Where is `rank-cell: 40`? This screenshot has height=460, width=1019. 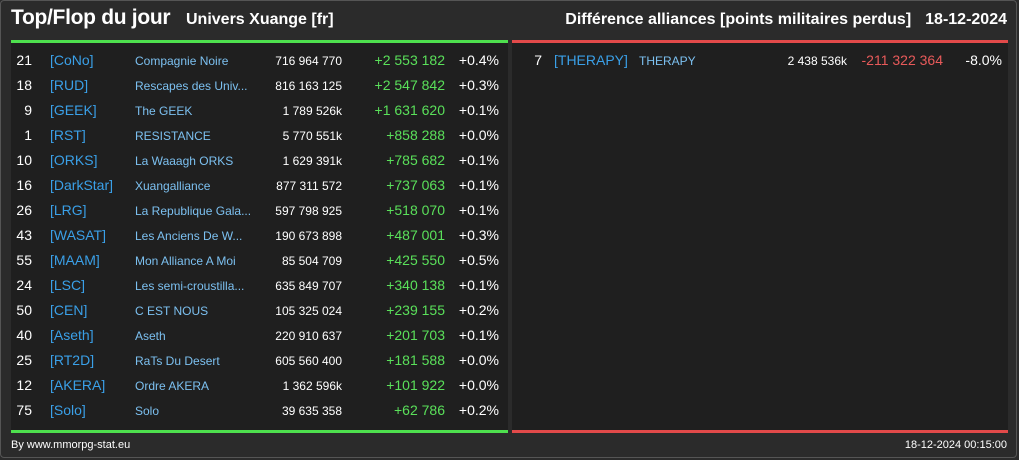 rank-cell: 40 is located at coordinates (24, 335).